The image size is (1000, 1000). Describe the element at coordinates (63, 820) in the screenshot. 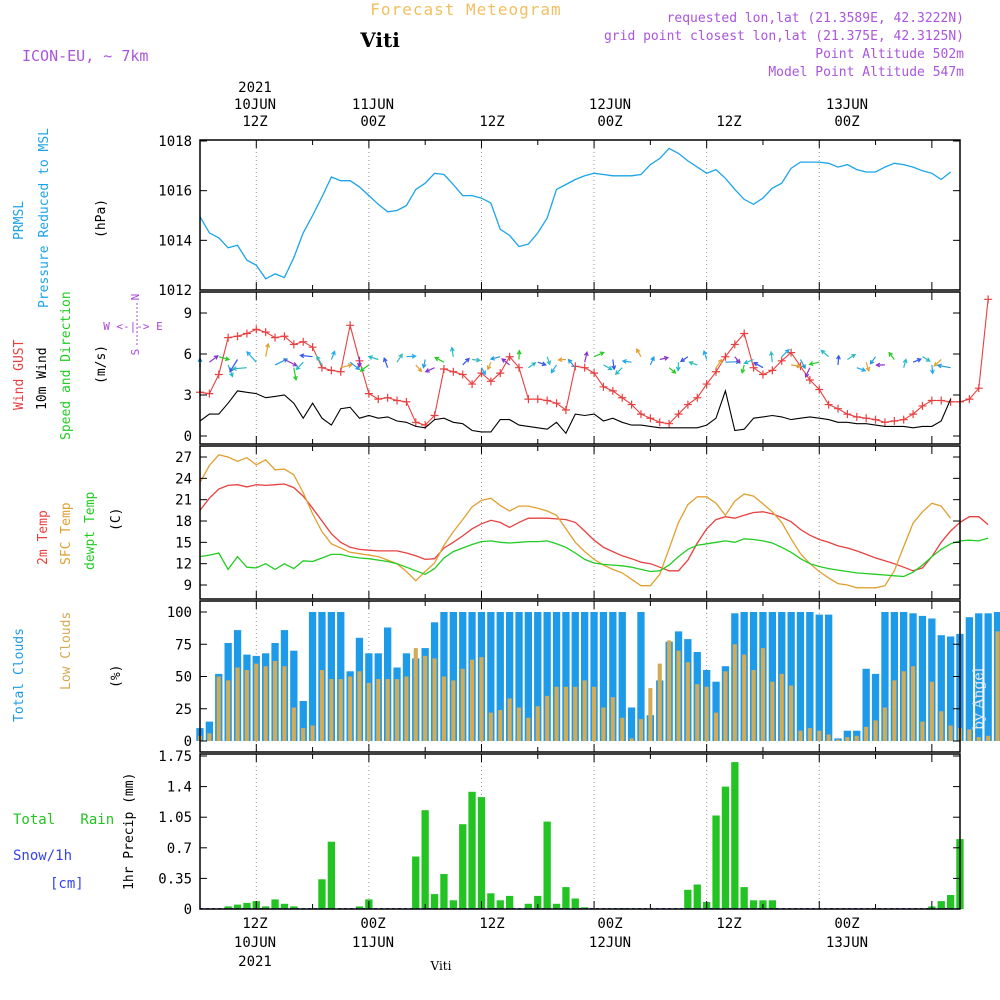

I see `total-rain-label: Total Rain` at that location.